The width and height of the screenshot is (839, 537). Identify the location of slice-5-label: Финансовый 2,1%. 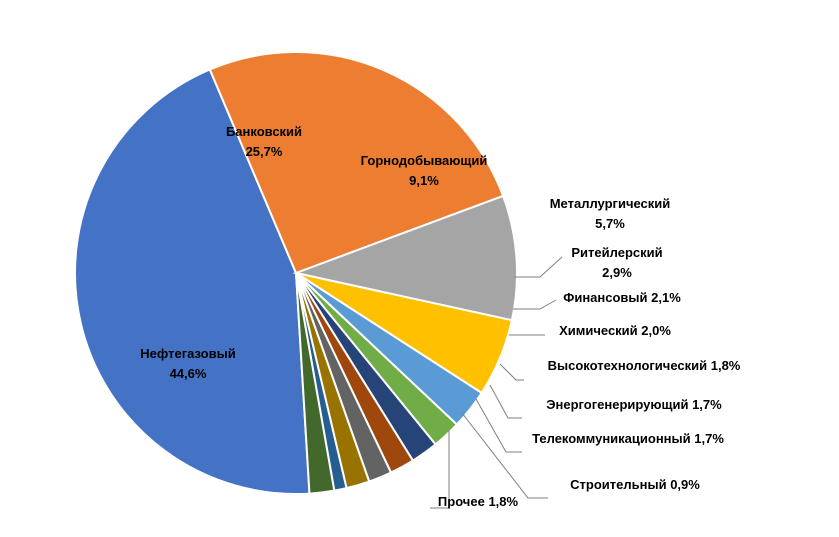
(622, 297).